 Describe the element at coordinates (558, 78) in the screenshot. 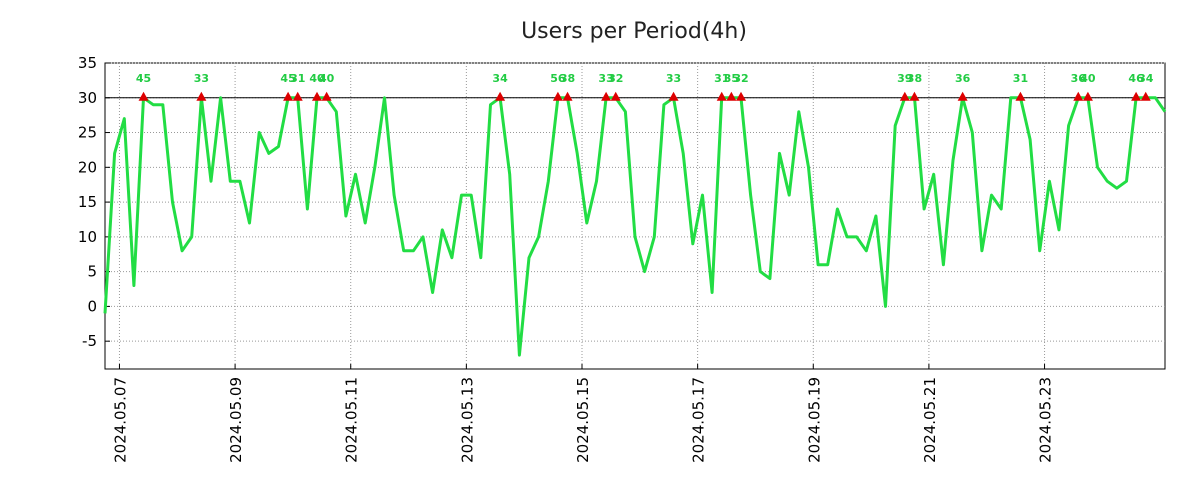

I see `peak-label: 56` at that location.